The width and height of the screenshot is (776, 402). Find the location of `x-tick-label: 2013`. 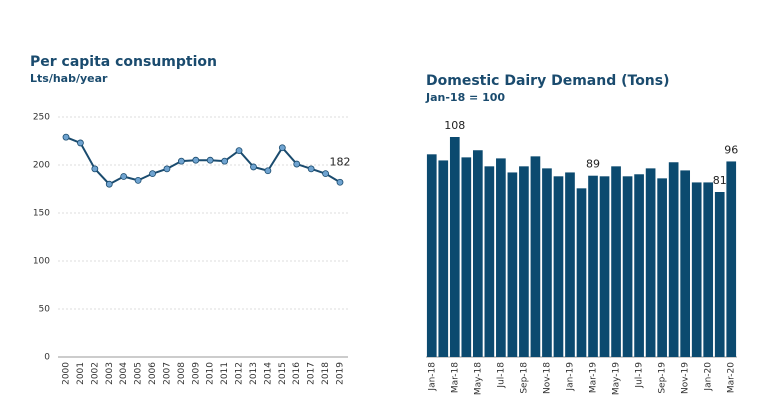

x-tick-label: 2013 is located at coordinates (254, 373).